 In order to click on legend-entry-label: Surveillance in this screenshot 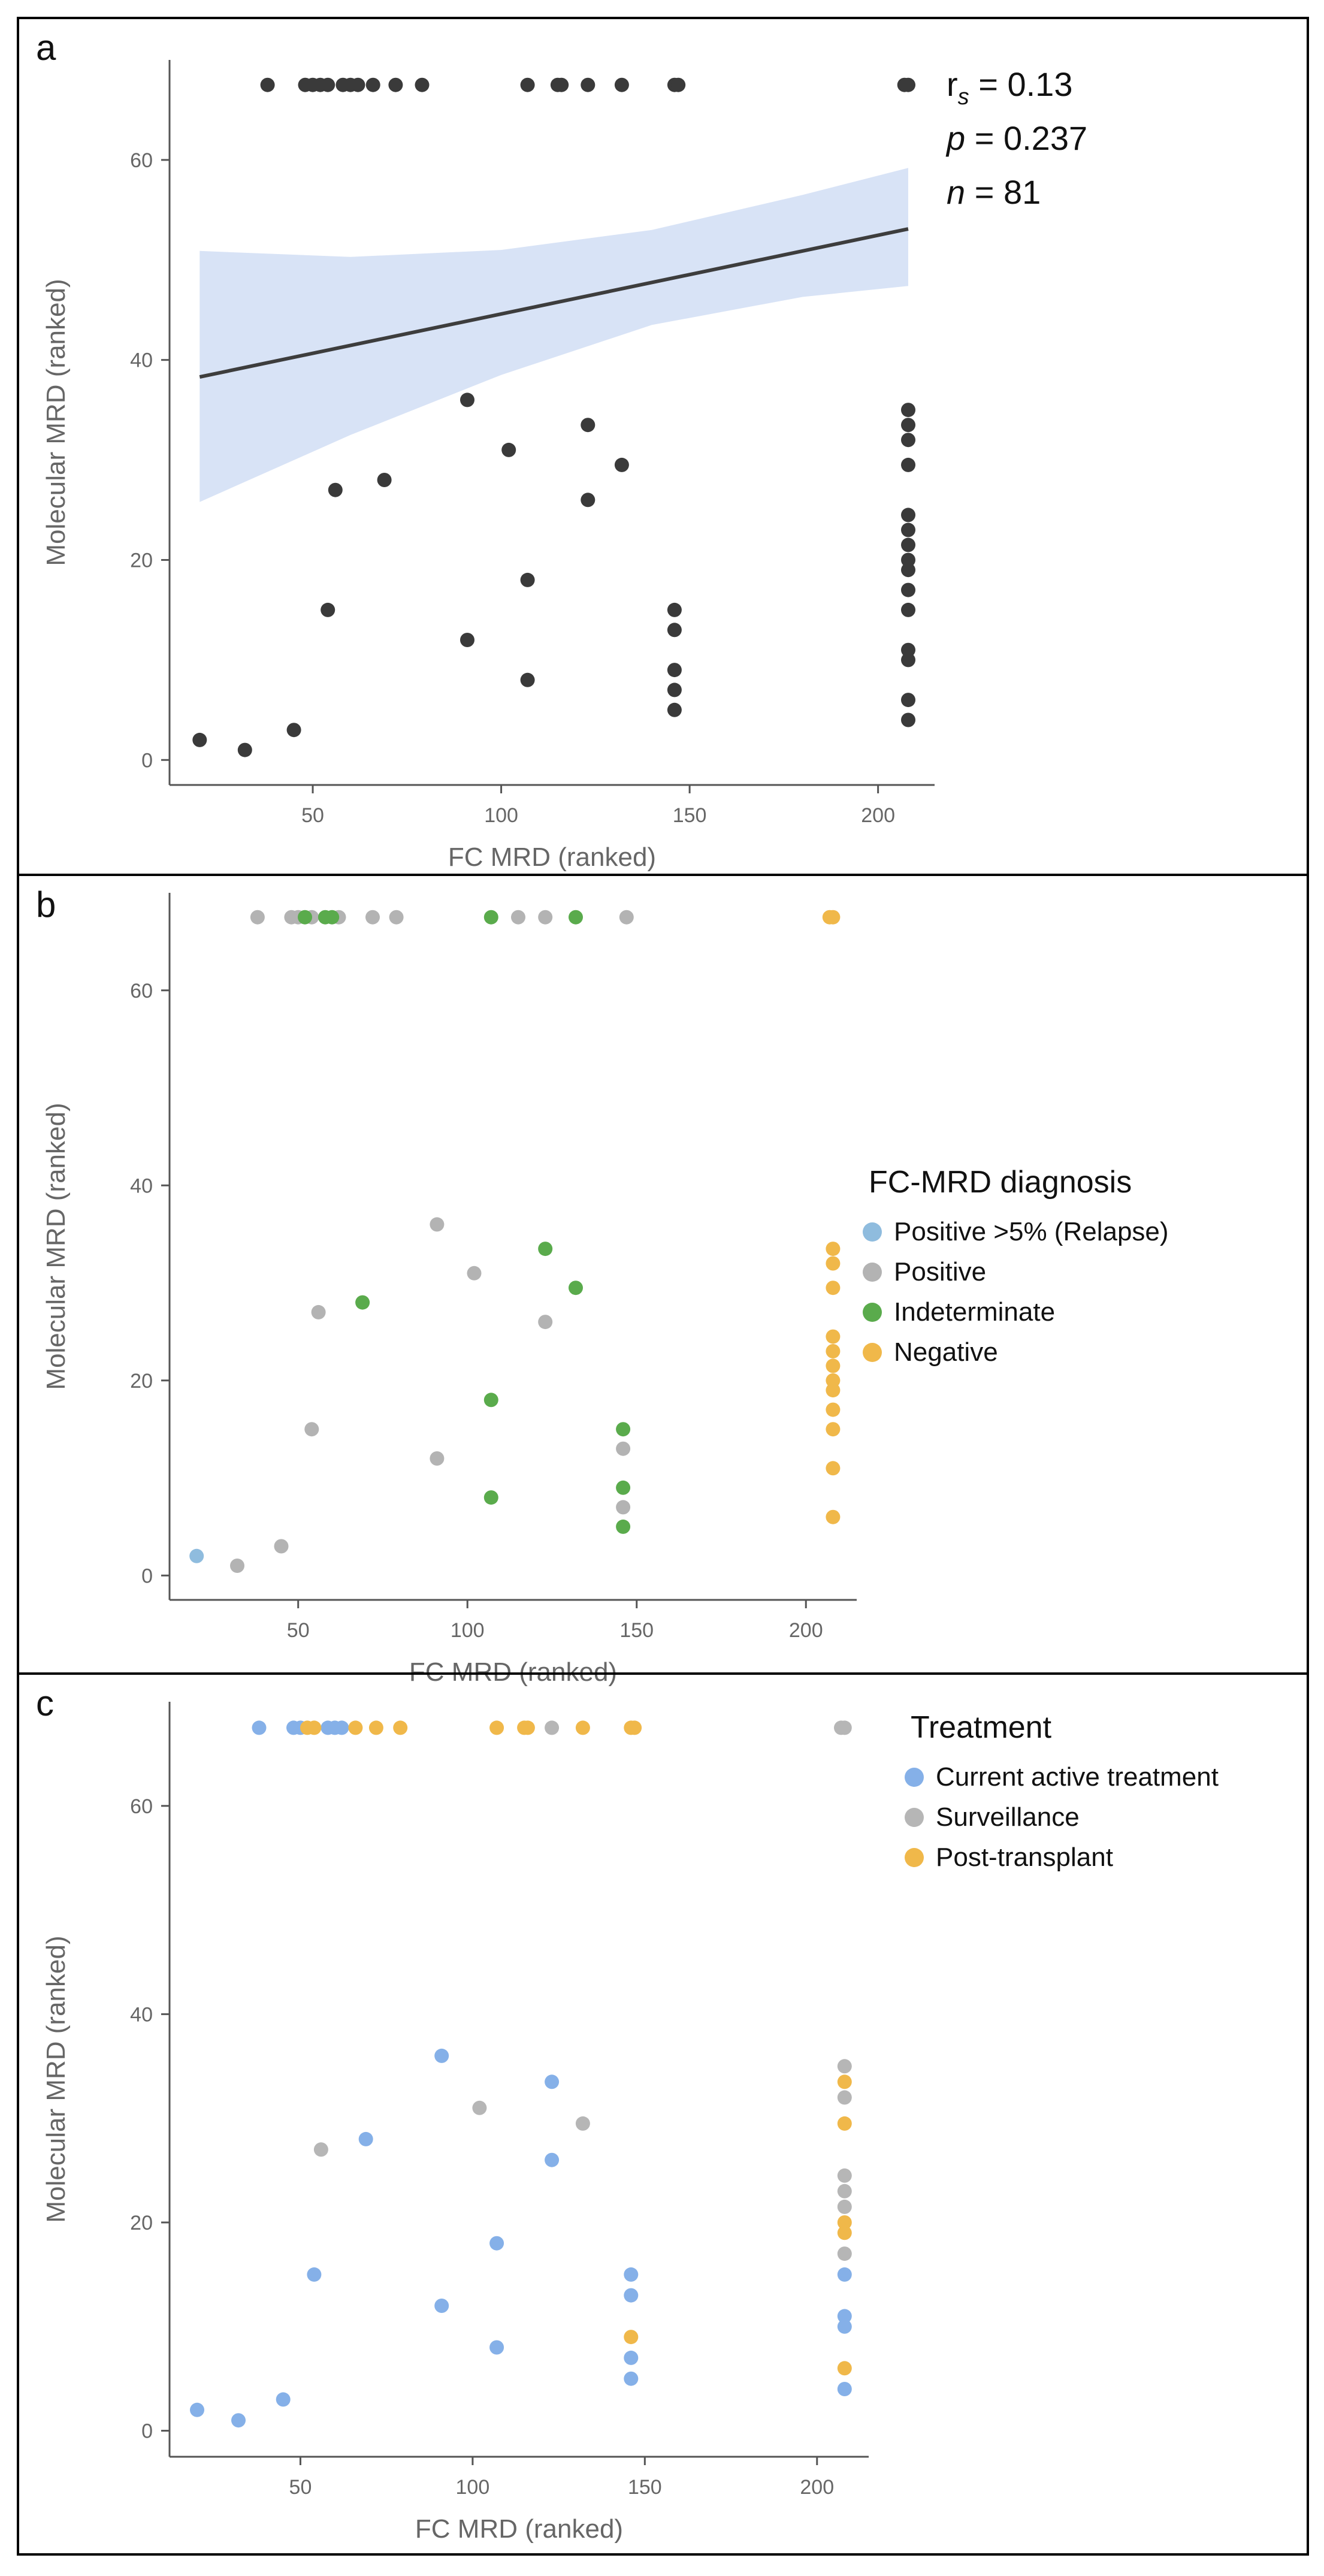, I will do `click(1008, 1817)`.